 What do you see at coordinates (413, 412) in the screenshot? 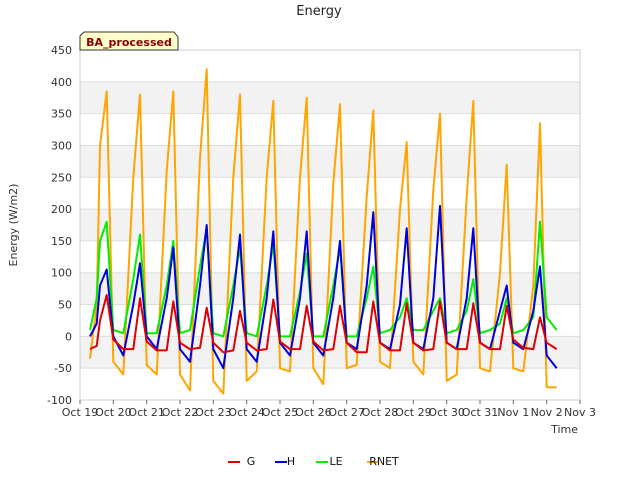
I see `x-tick-label: Oct 29` at bounding box center [413, 412].